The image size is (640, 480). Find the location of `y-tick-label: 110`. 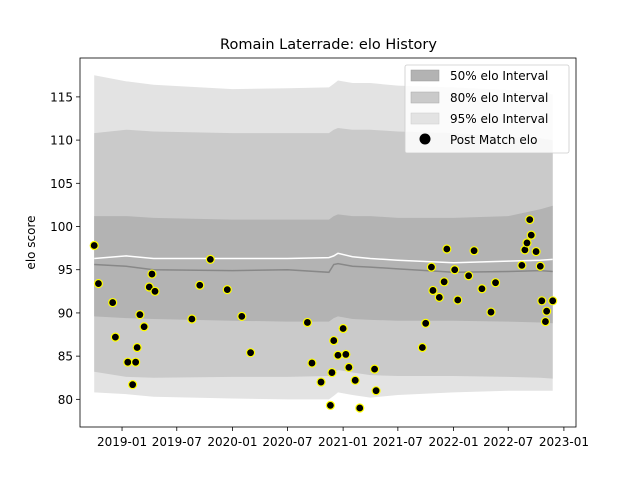

y-tick-label: 110 is located at coordinates (61, 141).